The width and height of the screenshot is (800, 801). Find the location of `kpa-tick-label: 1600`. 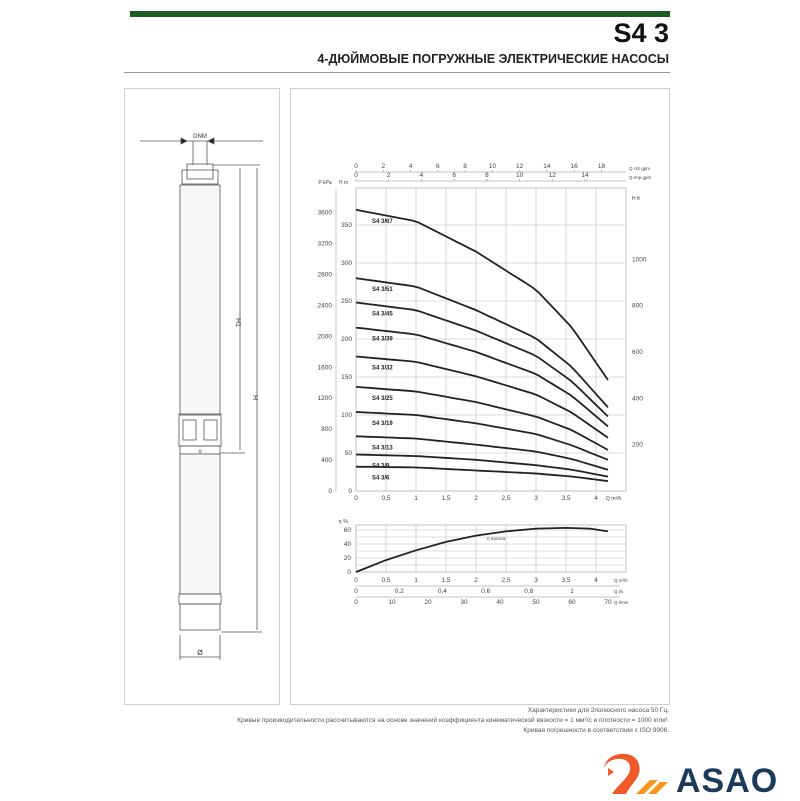

kpa-tick-label: 1600 is located at coordinates (325, 367).